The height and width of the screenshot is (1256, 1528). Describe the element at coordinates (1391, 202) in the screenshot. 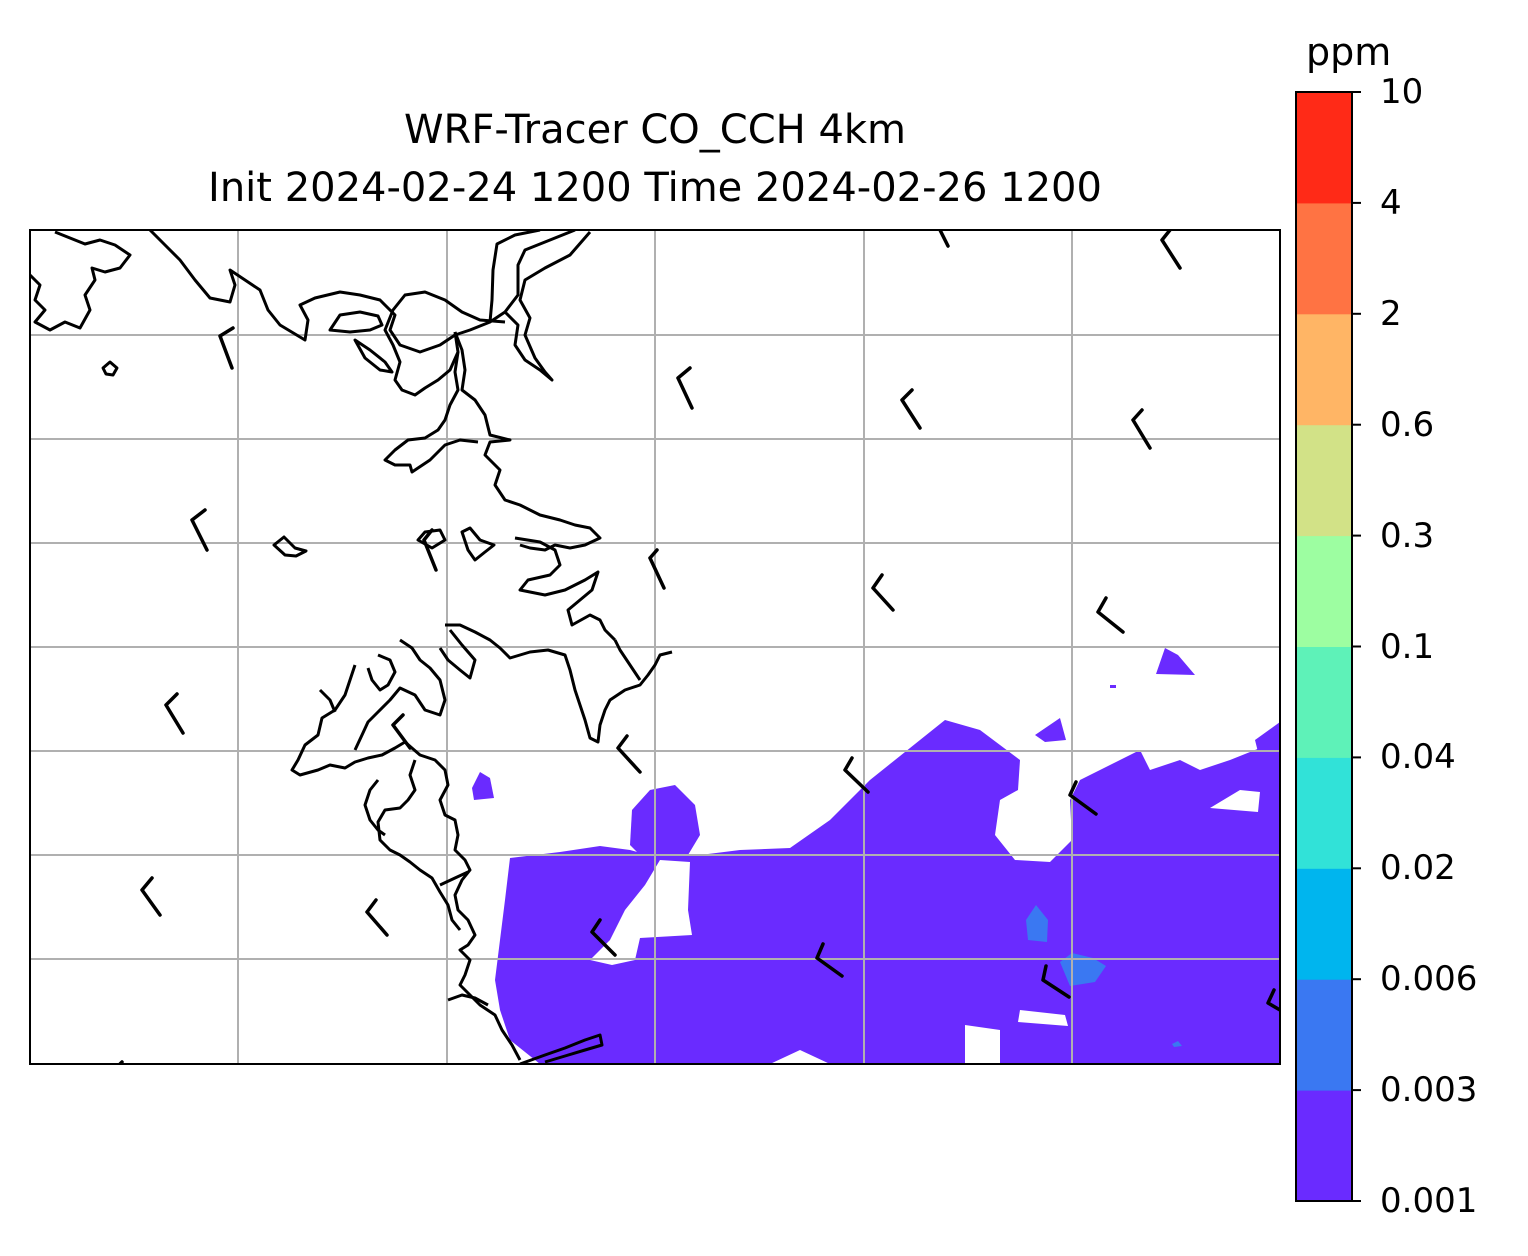

I see `colorbar-tick-label: 4` at that location.